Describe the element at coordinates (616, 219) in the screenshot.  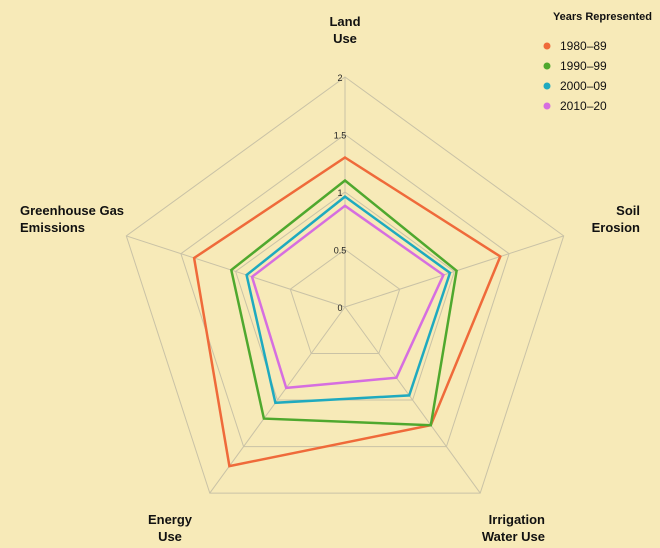
I see `axis-label-1: Soil Erosion` at that location.